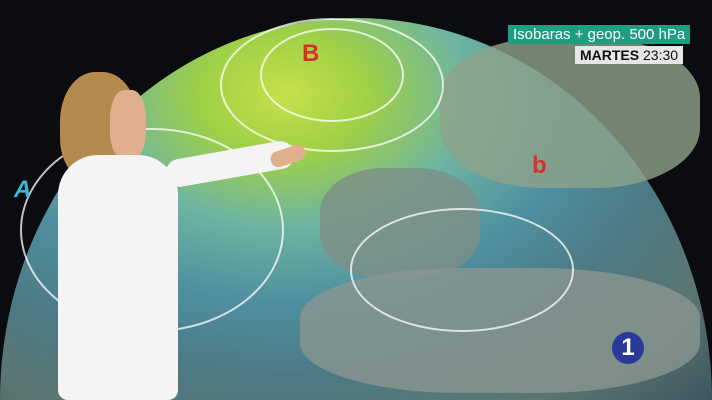 This screenshot has height=400, width=712. Describe the element at coordinates (628, 348) in the screenshot. I see `channel-logo: 1` at that location.